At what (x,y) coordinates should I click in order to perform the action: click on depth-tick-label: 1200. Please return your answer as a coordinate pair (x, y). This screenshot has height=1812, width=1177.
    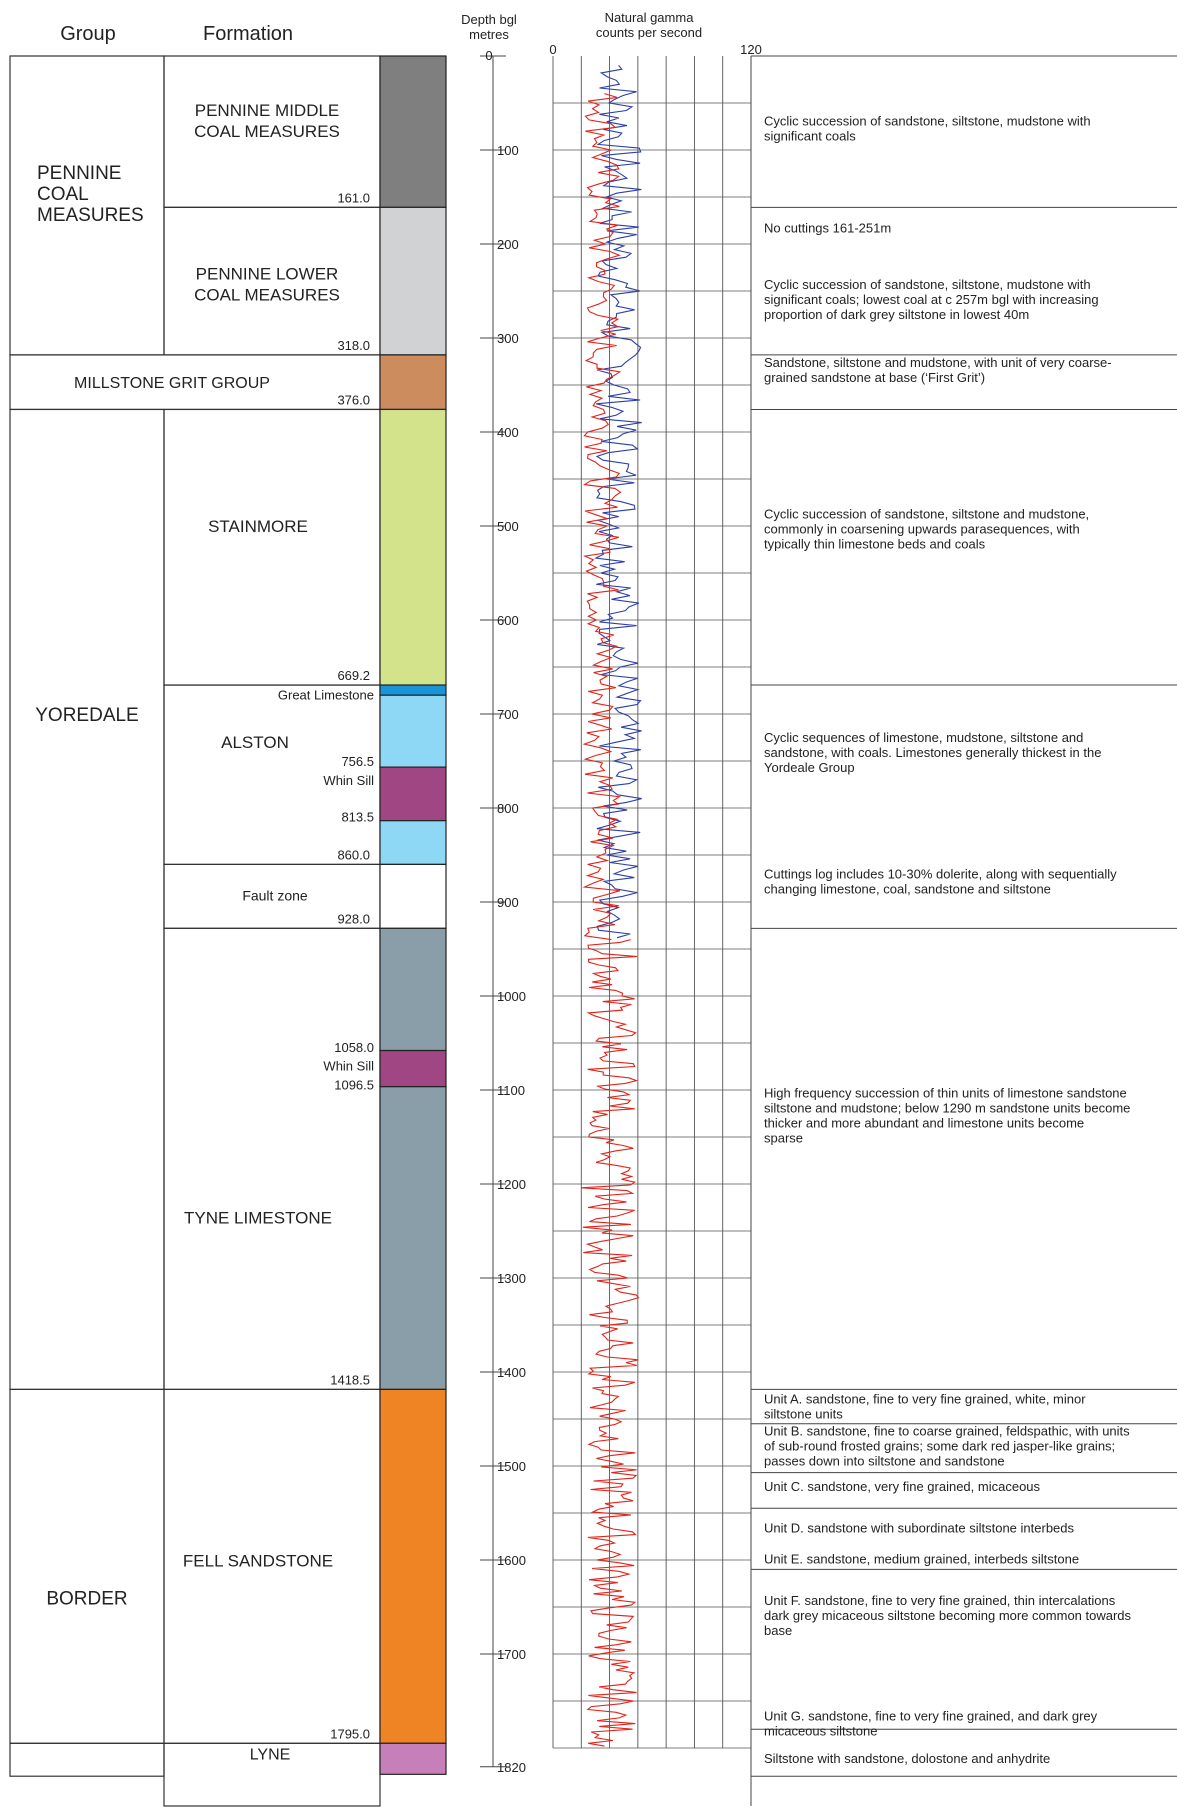
    Looking at the image, I should click on (511, 1184).